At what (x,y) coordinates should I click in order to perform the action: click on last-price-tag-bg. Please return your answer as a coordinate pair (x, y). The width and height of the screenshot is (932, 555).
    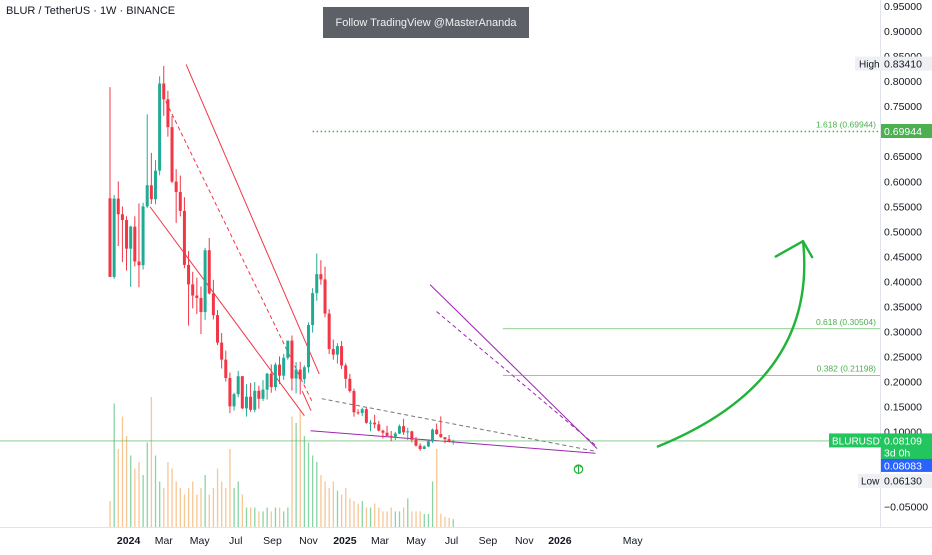
    Looking at the image, I should click on (906, 446).